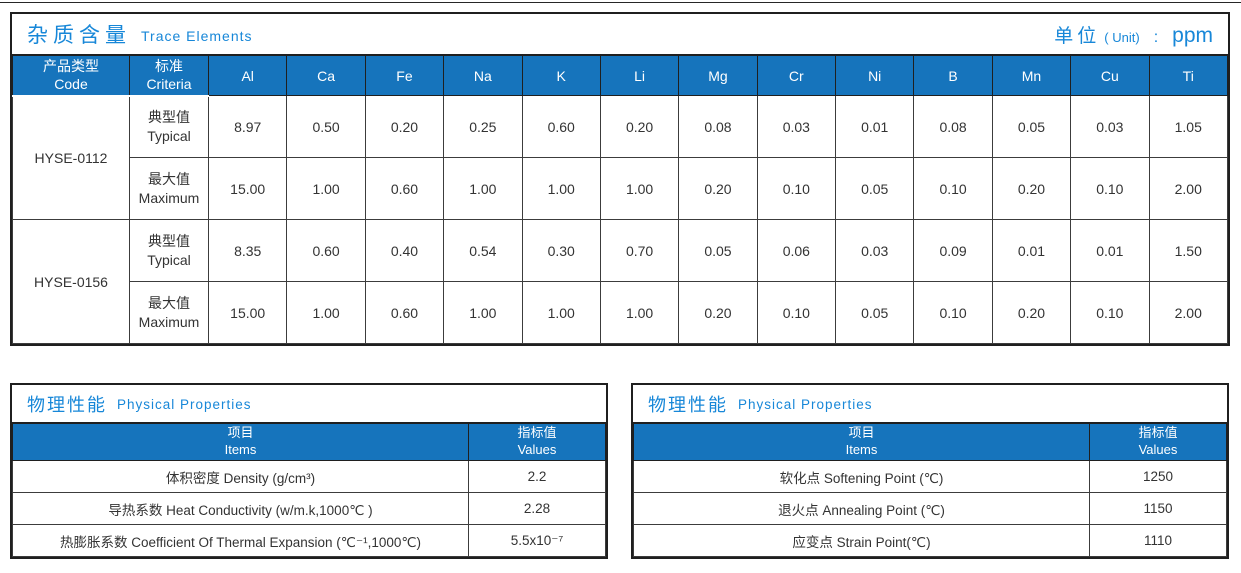 The height and width of the screenshot is (573, 1241). I want to click on value-cell: 2.28, so click(537, 508).